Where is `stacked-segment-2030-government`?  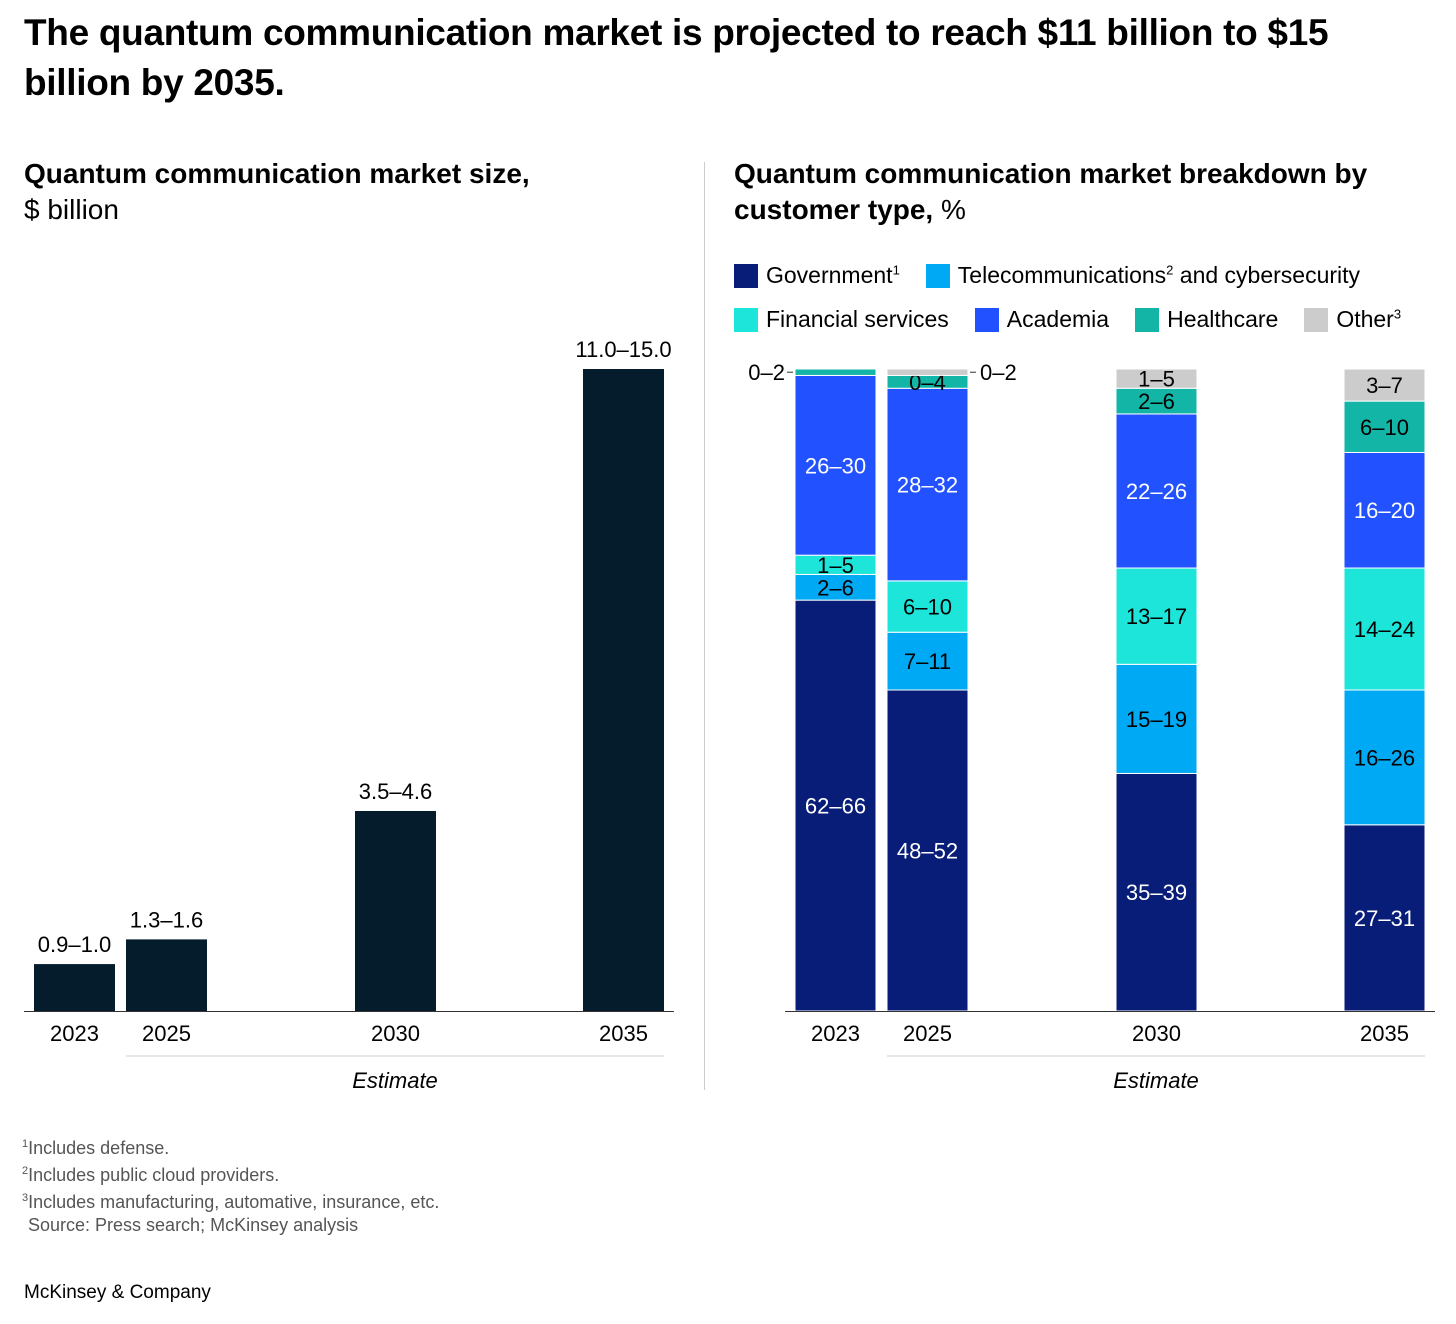
stacked-segment-2030-government is located at coordinates (1156, 892).